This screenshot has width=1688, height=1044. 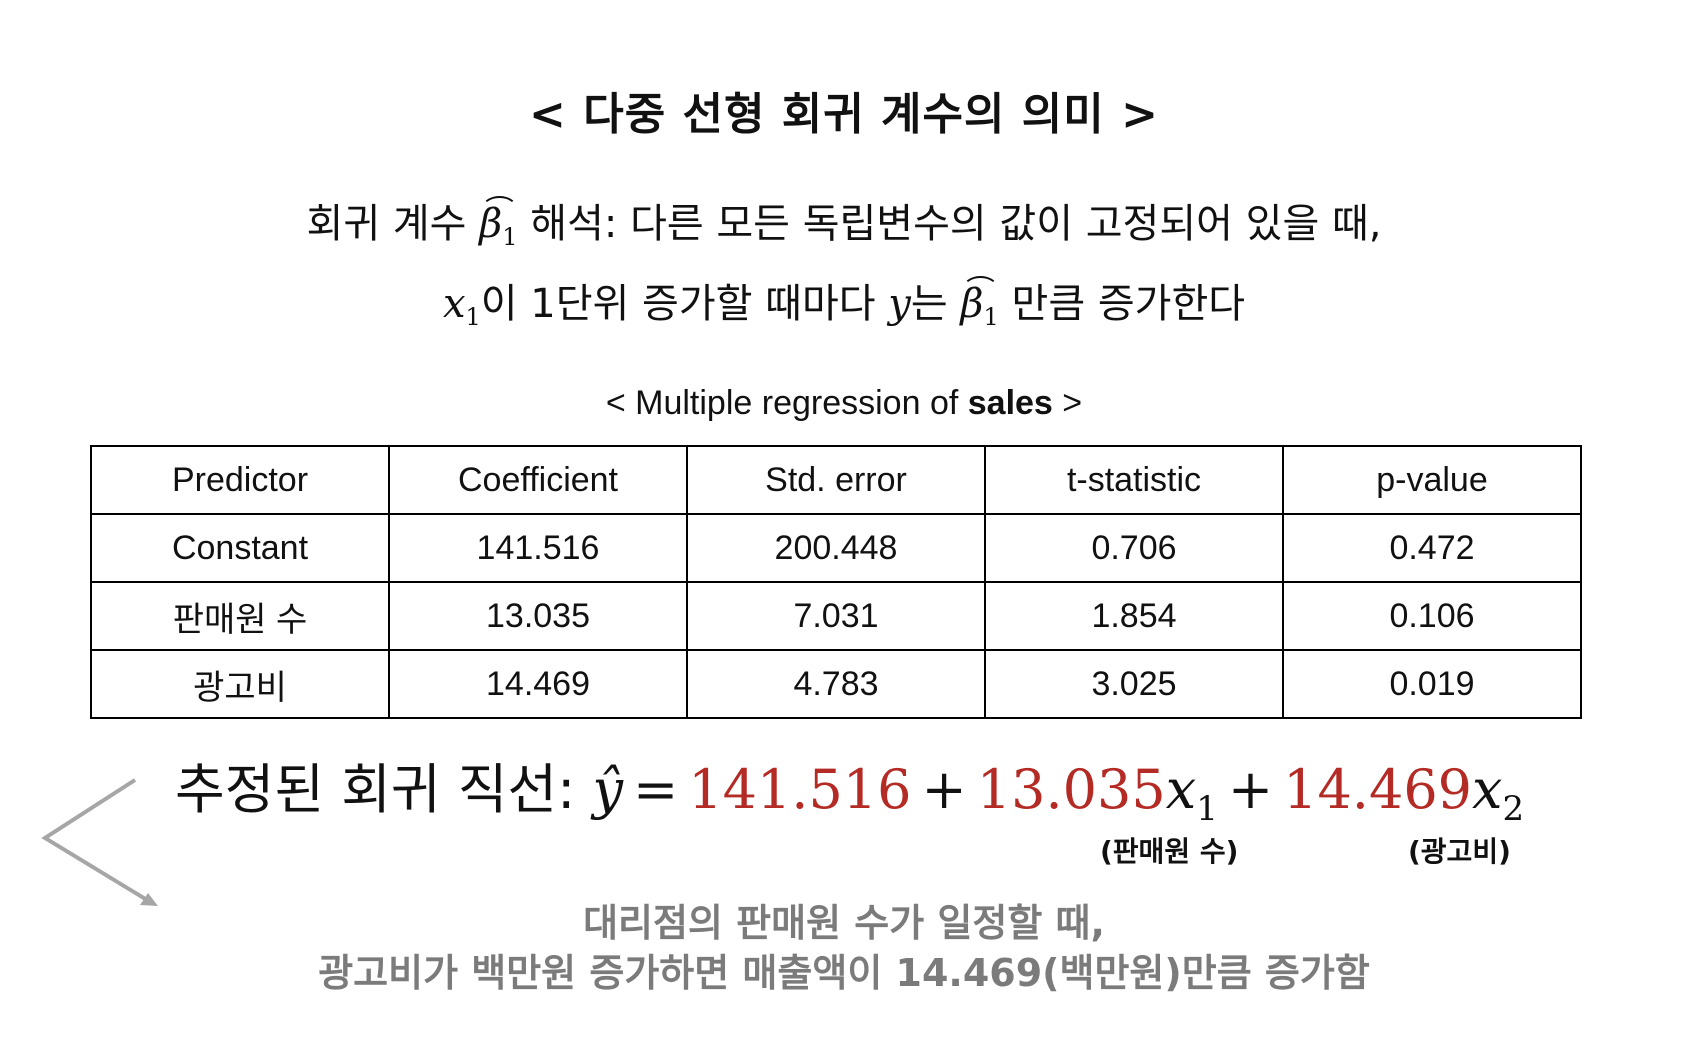 What do you see at coordinates (1134, 616) in the screenshot?
I see `table-cell: 1.854` at bounding box center [1134, 616].